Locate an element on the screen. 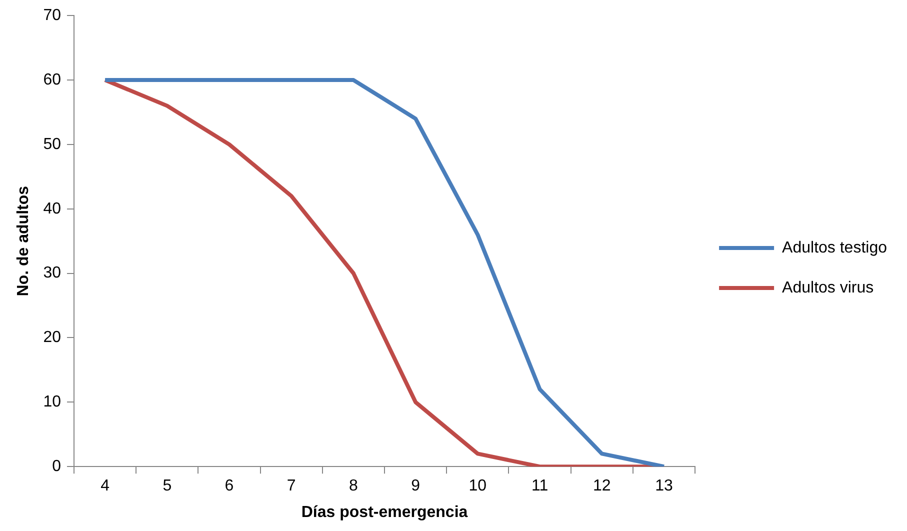 The width and height of the screenshot is (907, 531). y-tick-label: 40 is located at coordinates (52, 209).